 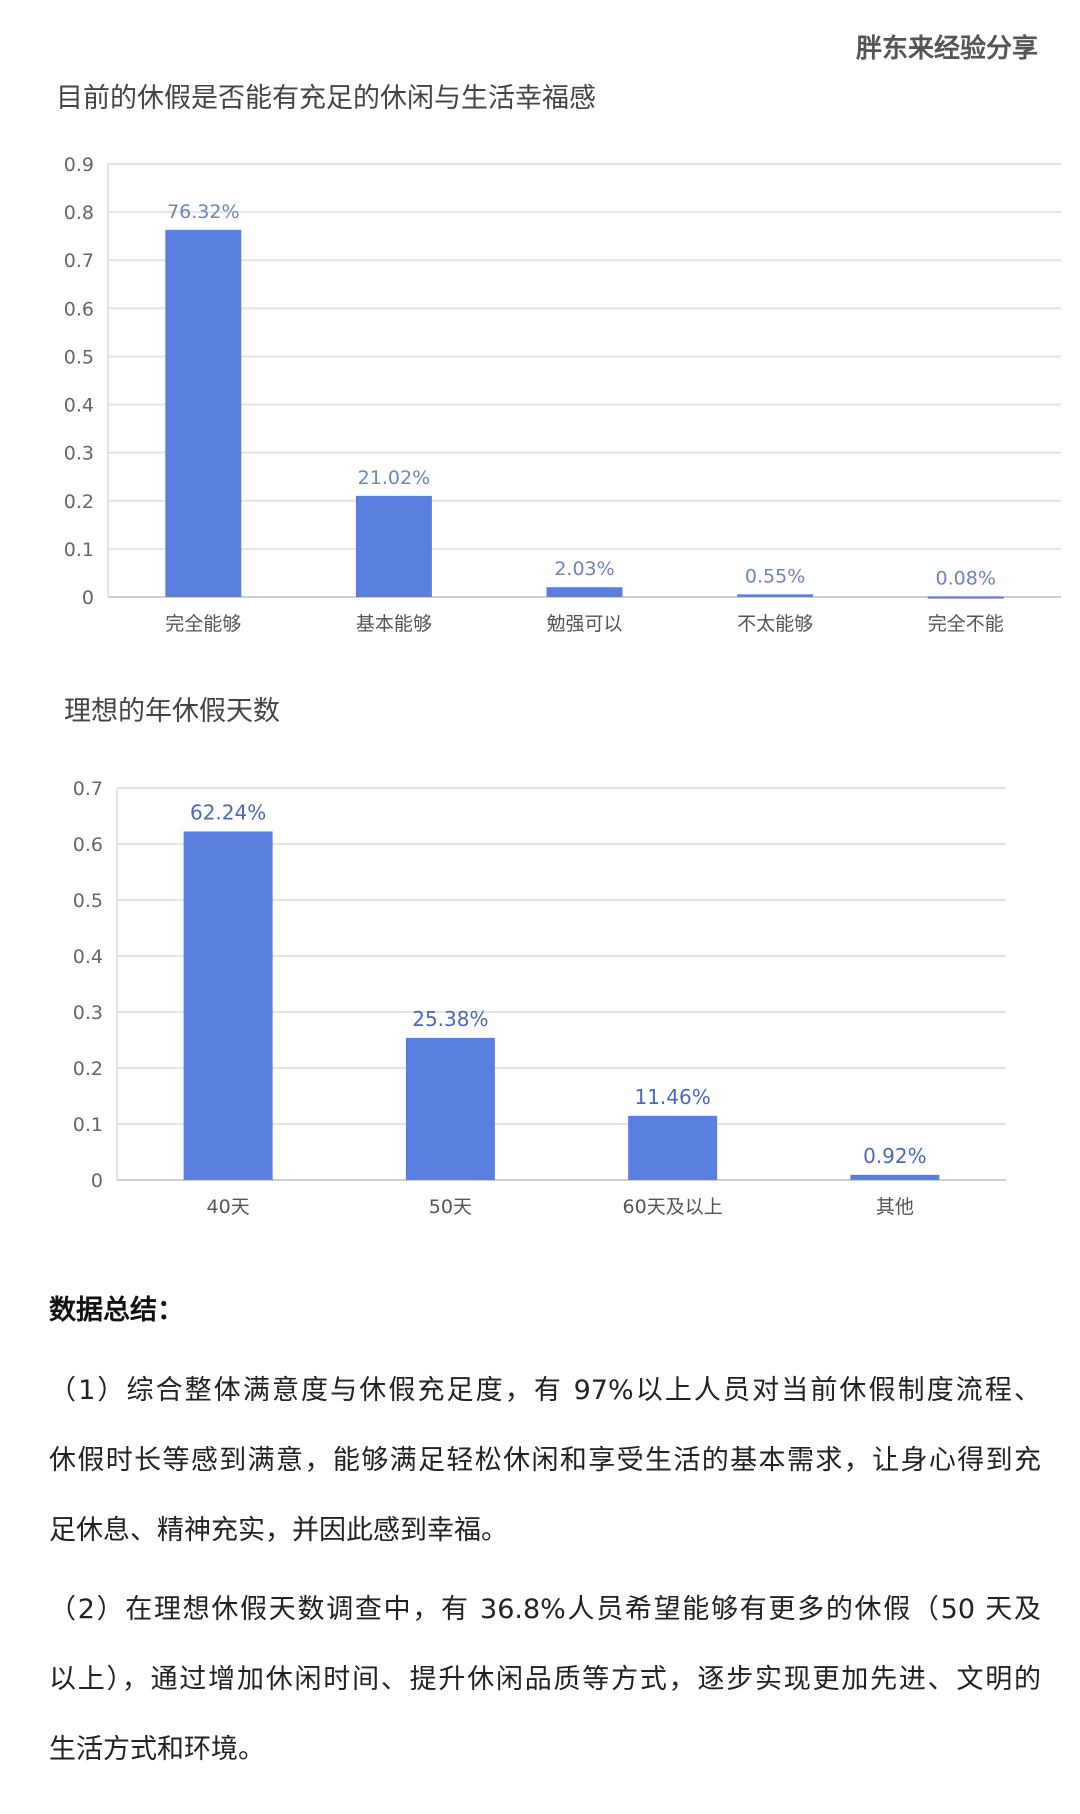 I want to click on paragraph-line: 生活方式和环境。, so click(x=157, y=1749).